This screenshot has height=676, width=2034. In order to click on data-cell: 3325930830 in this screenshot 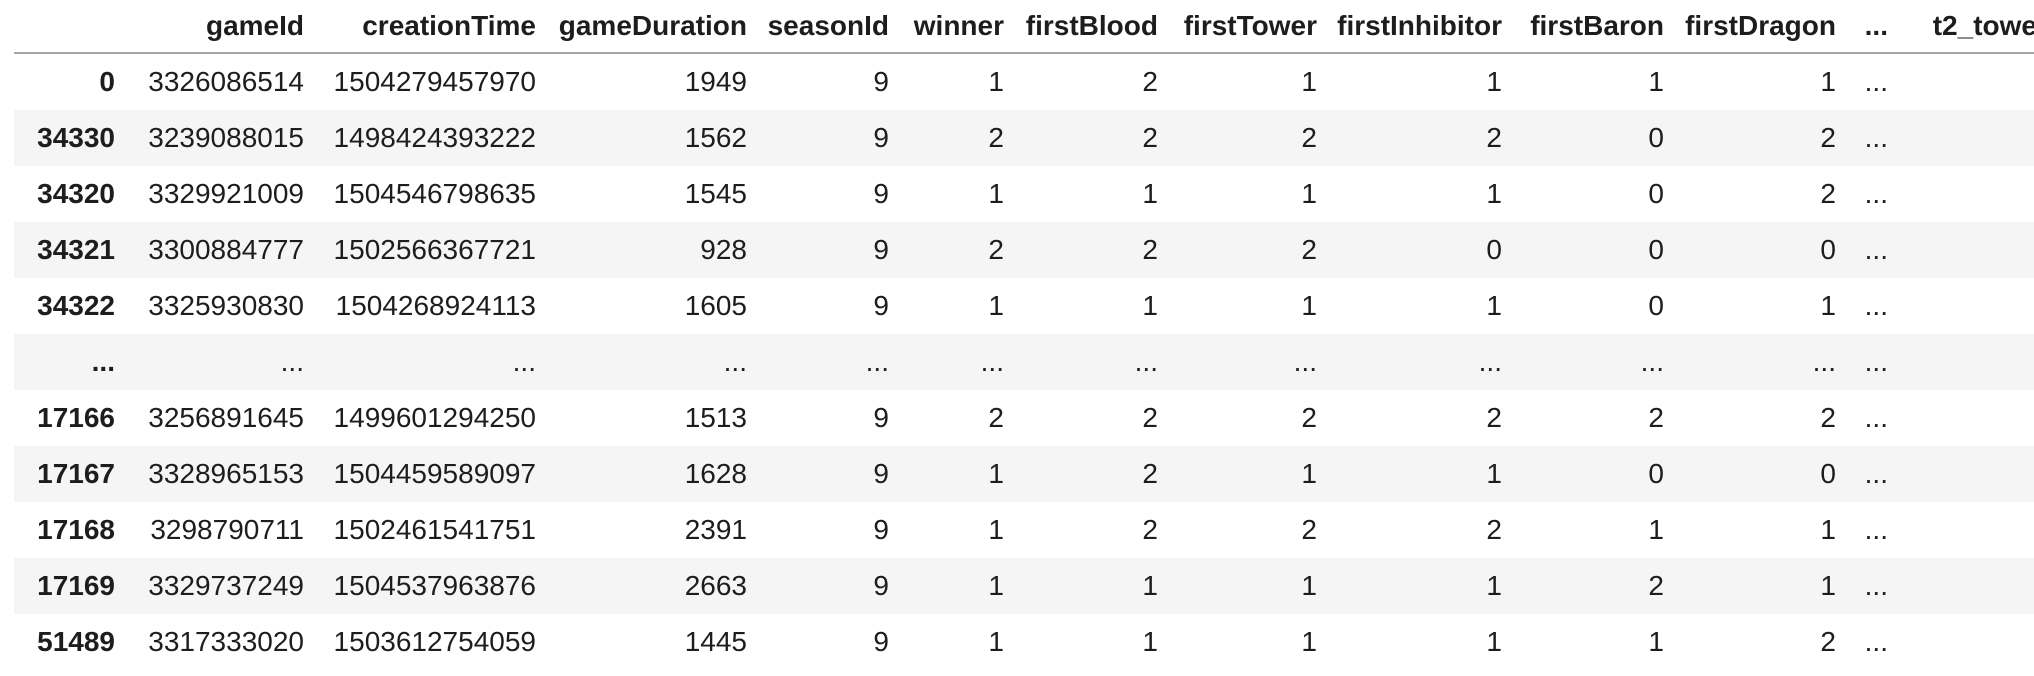, I will do `click(226, 305)`.